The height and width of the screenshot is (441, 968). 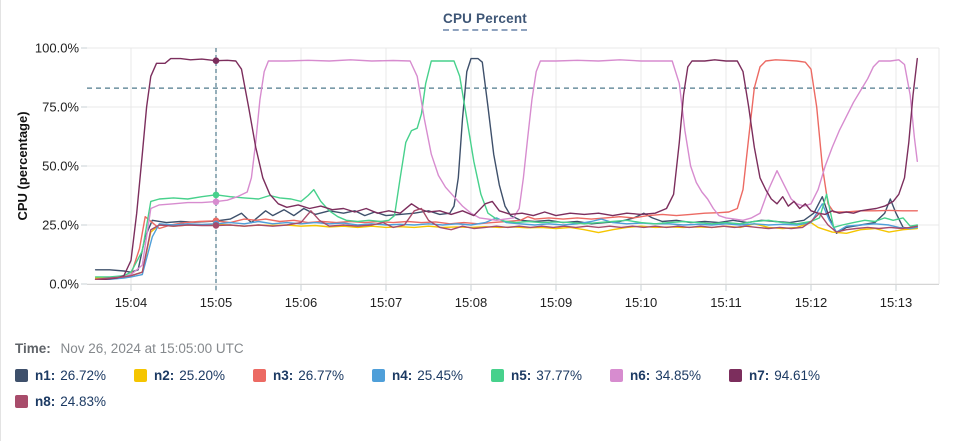 I want to click on chart-header: CPU Percent, so click(x=484, y=20).